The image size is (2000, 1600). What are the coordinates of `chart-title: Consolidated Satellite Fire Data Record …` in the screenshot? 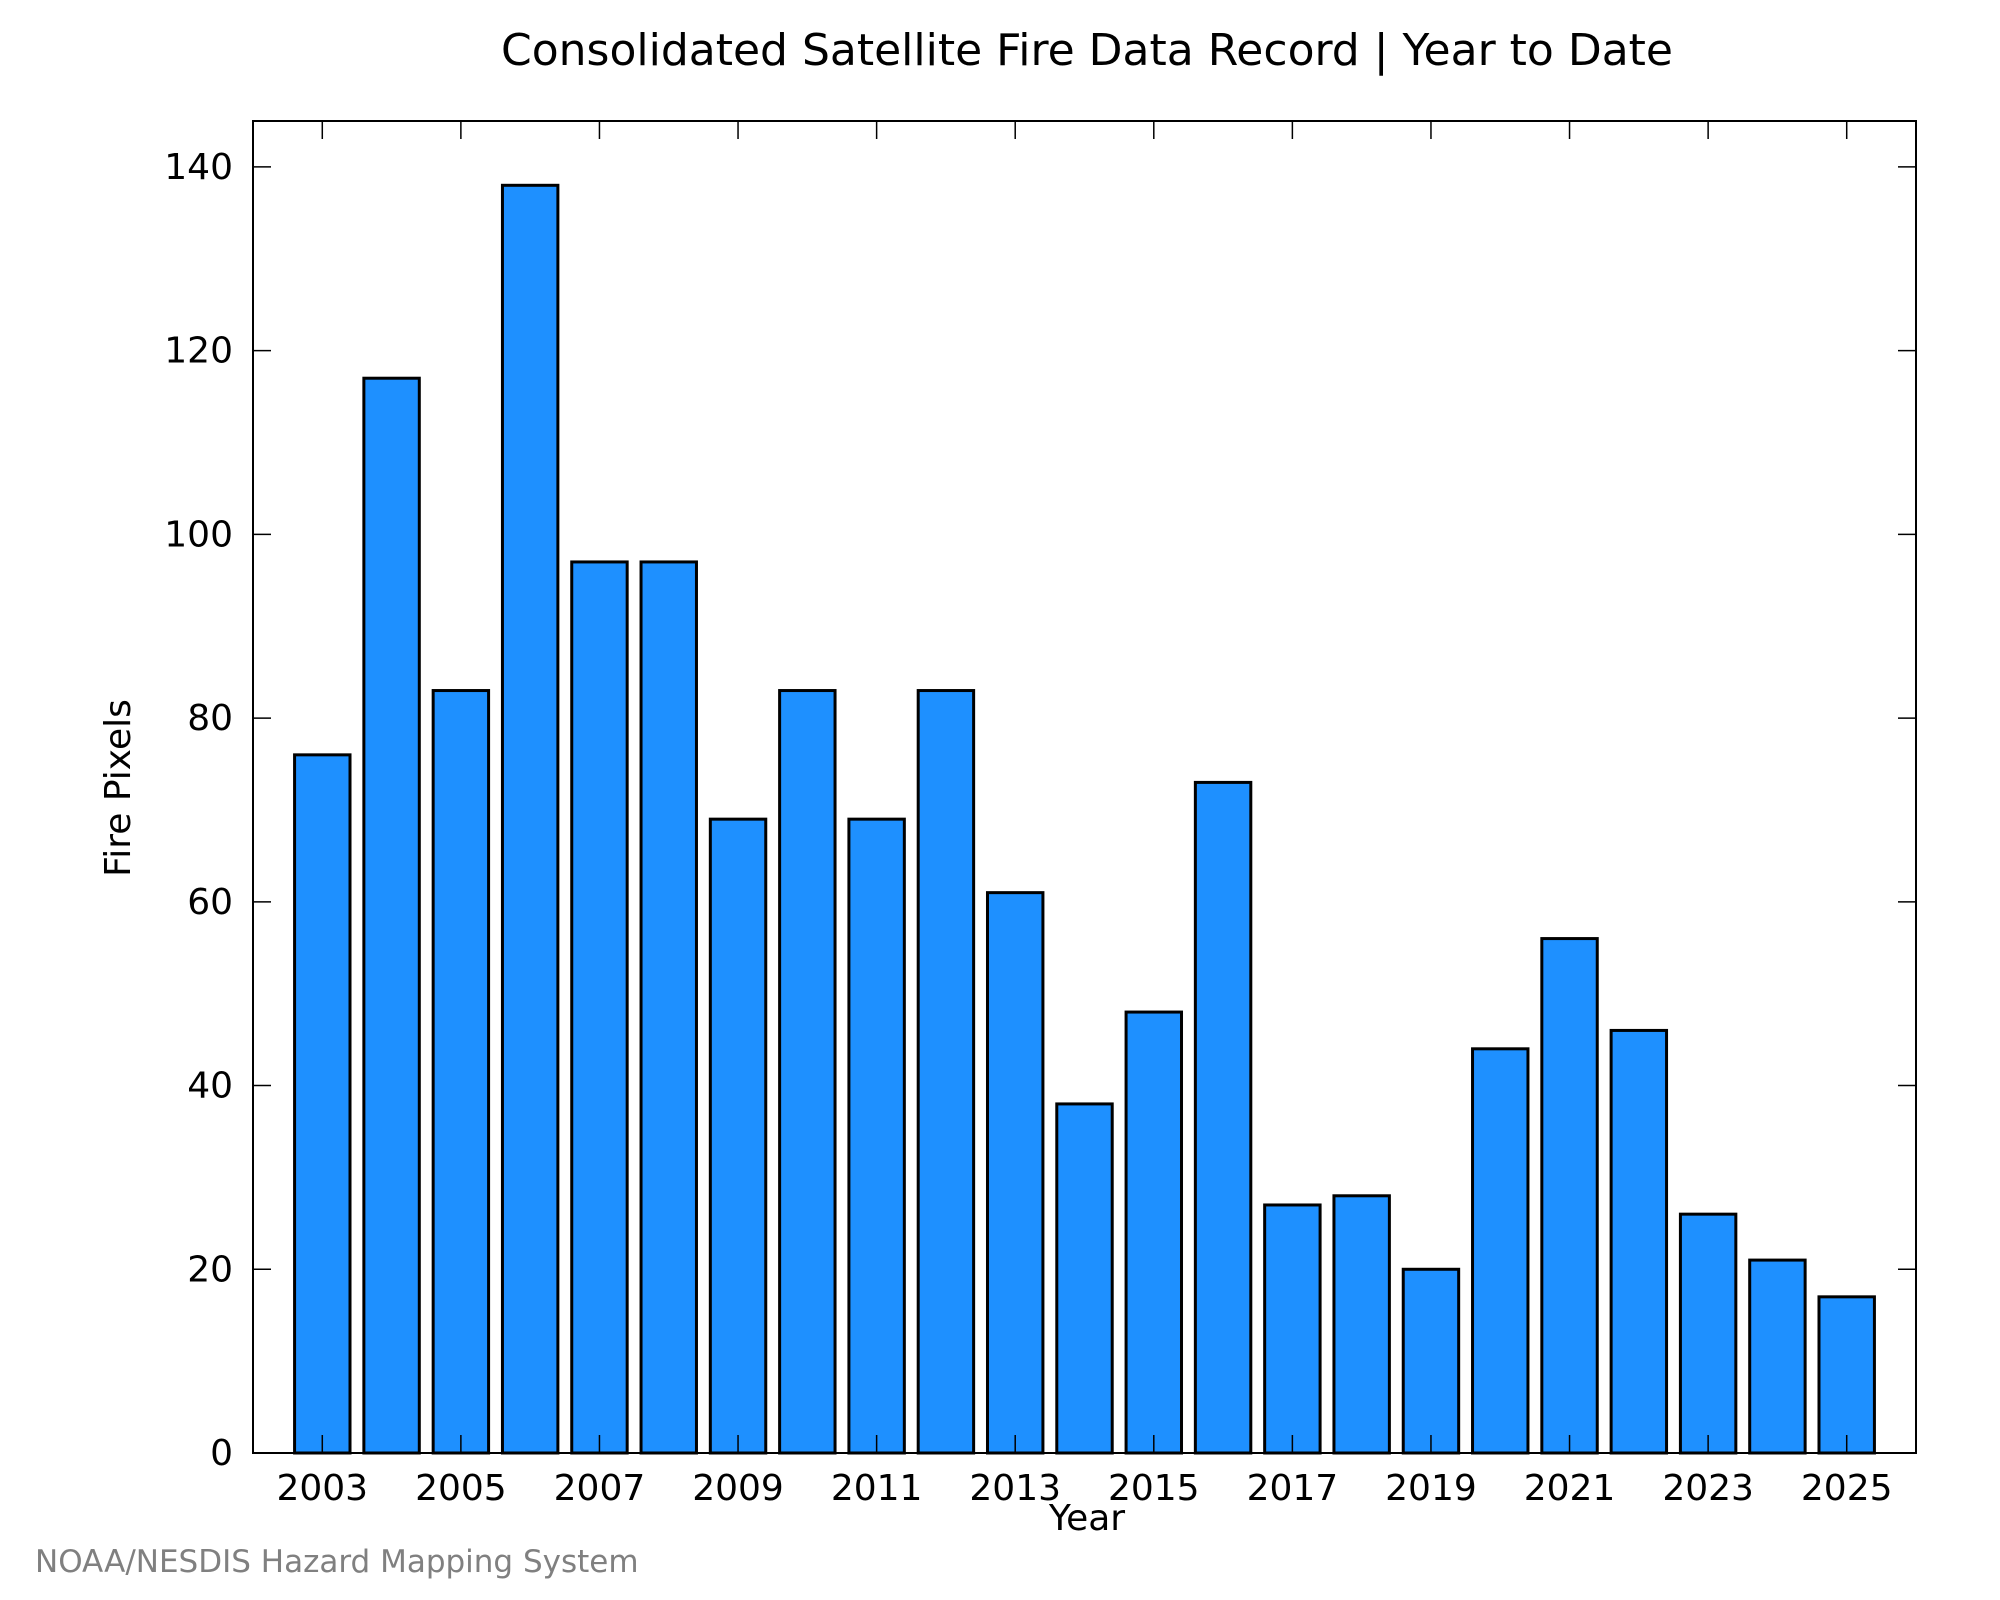 It's located at (1087, 50).